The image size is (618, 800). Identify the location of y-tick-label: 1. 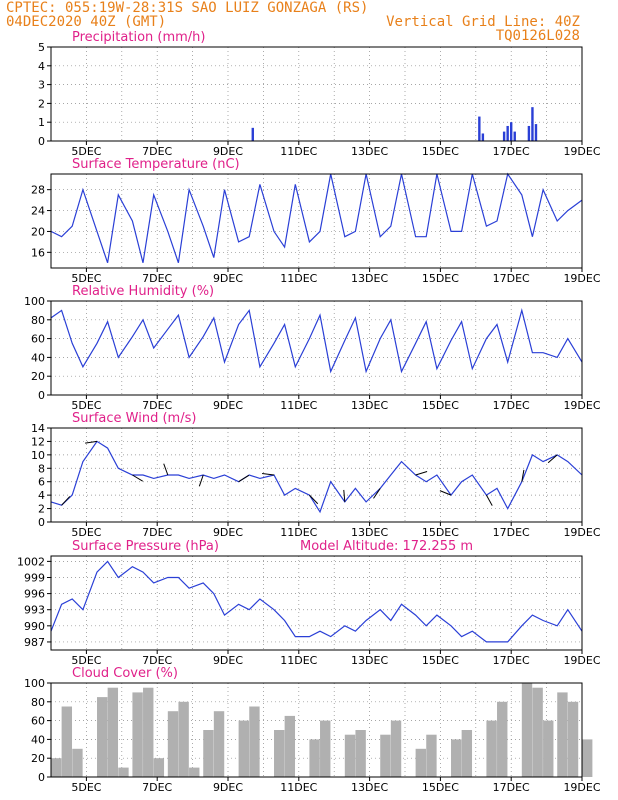
(41, 122).